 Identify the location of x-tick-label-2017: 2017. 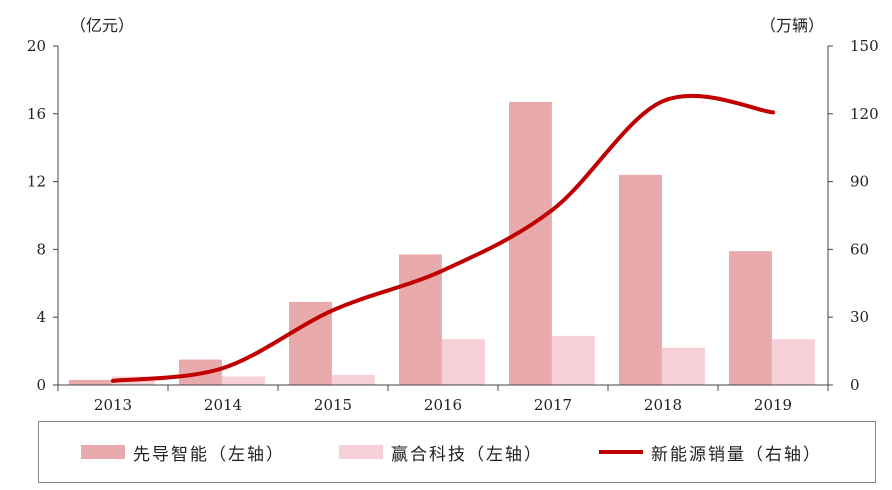
(553, 405).